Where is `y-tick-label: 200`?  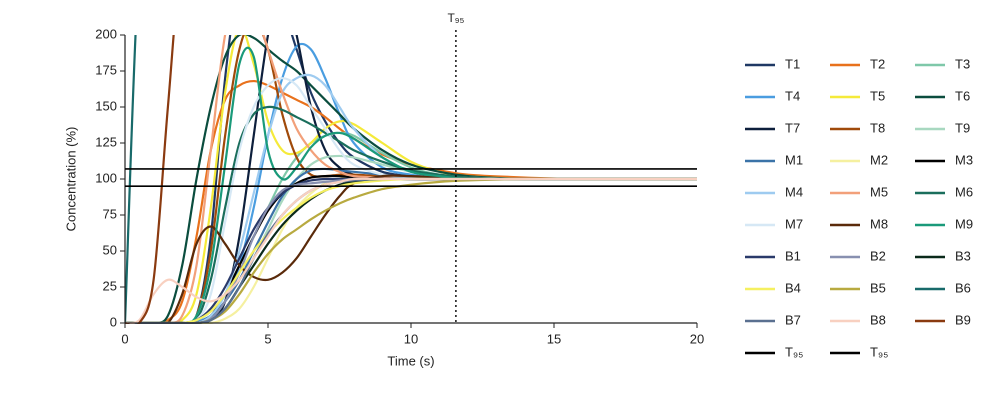 y-tick-label: 200 is located at coordinates (106, 33).